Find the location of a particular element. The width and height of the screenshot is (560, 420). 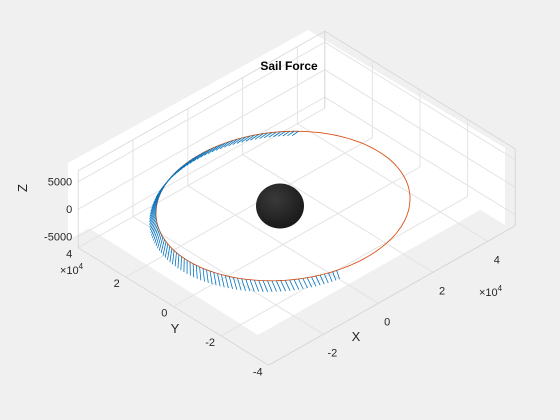

x-tick-label: 0 is located at coordinates (387, 322).